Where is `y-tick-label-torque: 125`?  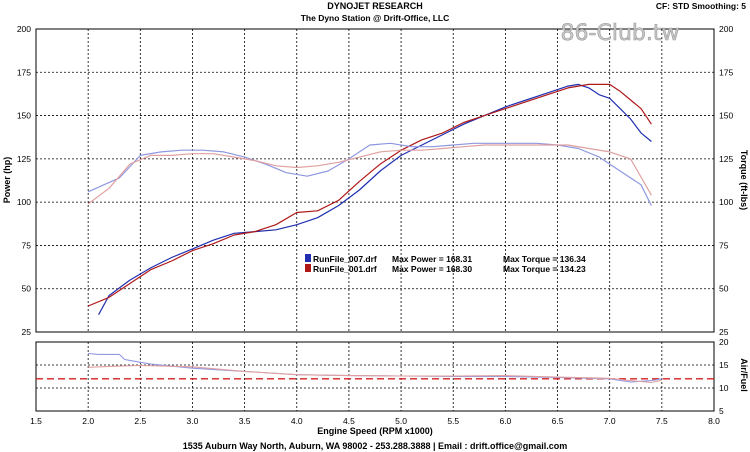
y-tick-label-torque: 125 is located at coordinates (726, 159).